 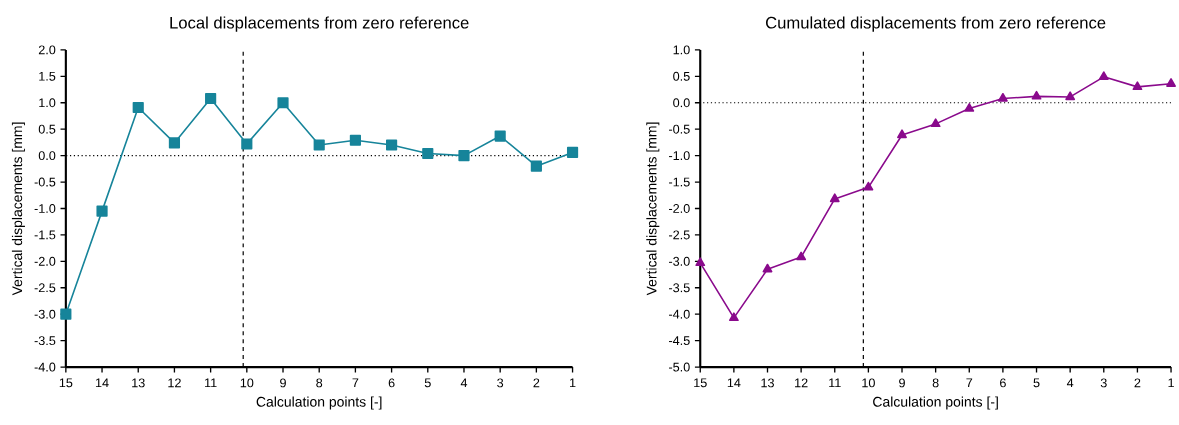 I want to click on chart-title: Cumulated displacements from zero reference, so click(x=936, y=24).